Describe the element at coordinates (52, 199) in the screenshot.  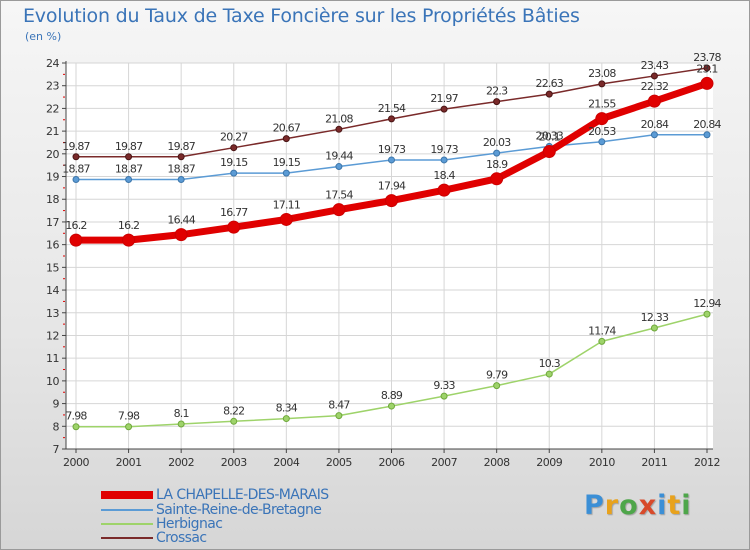
I see `y-tick-label: 18` at that location.